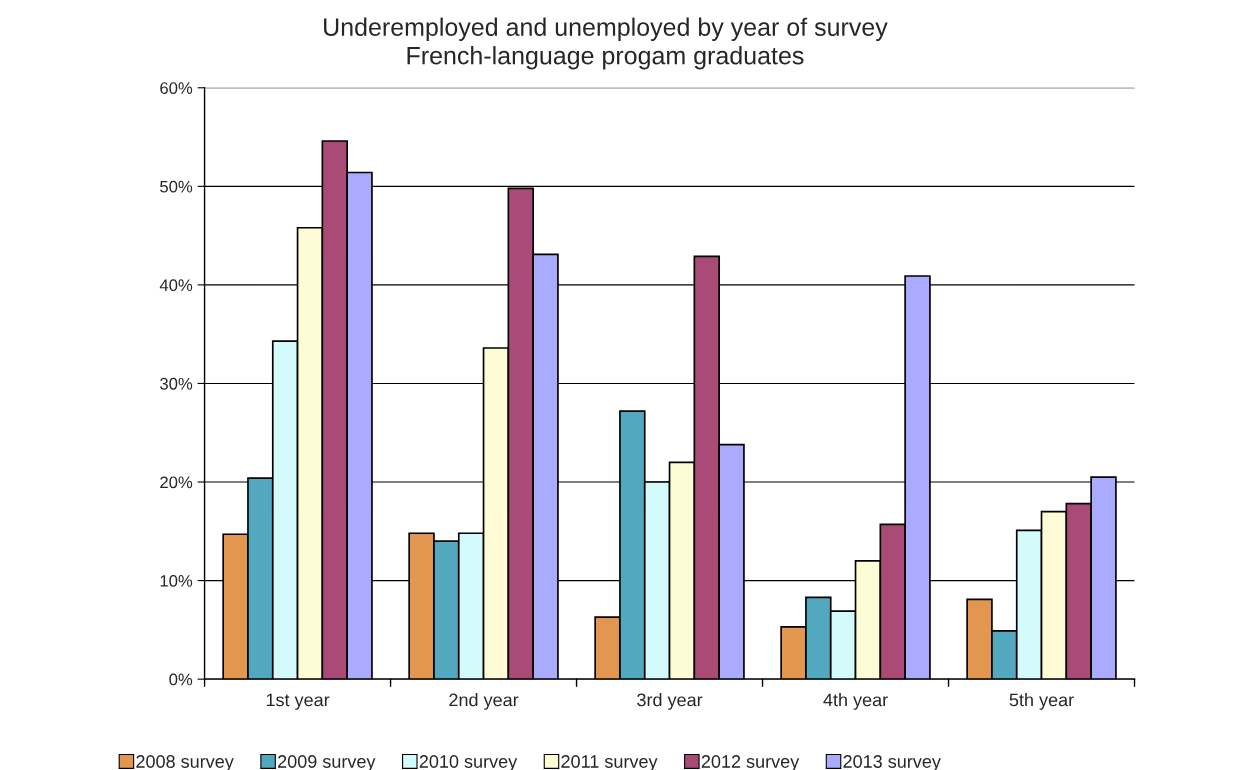 This screenshot has height=770, width=1255. I want to click on y-tick-label: 10%, so click(176, 580).